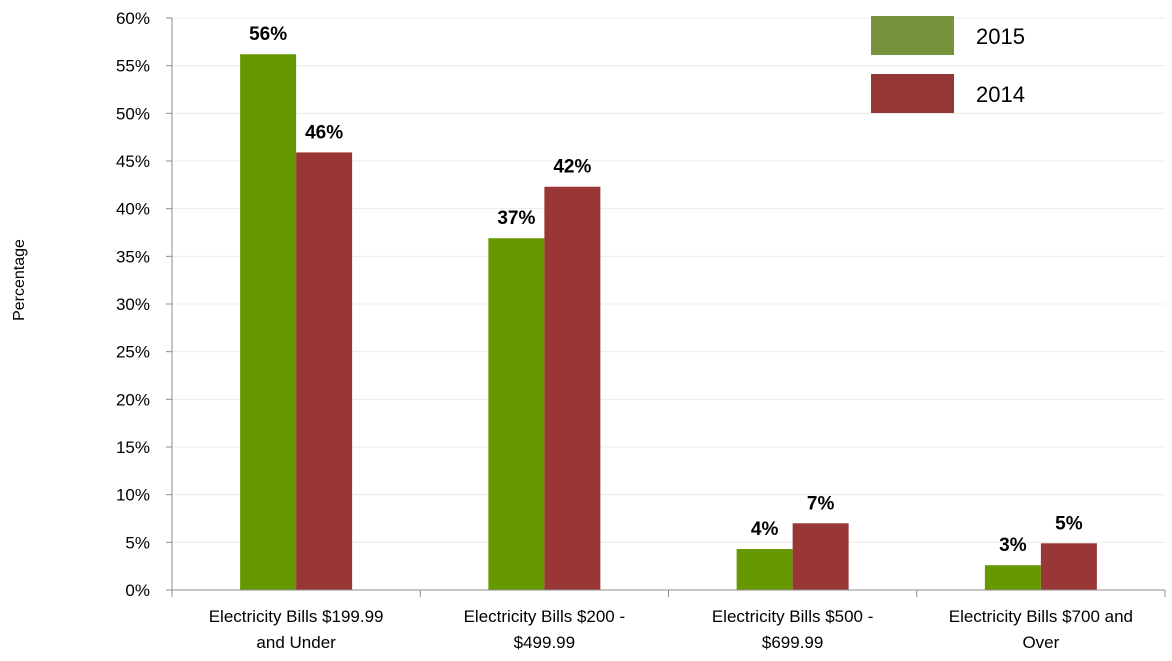  Describe the element at coordinates (516, 218) in the screenshot. I see `data-label-2015-1: 37%` at that location.